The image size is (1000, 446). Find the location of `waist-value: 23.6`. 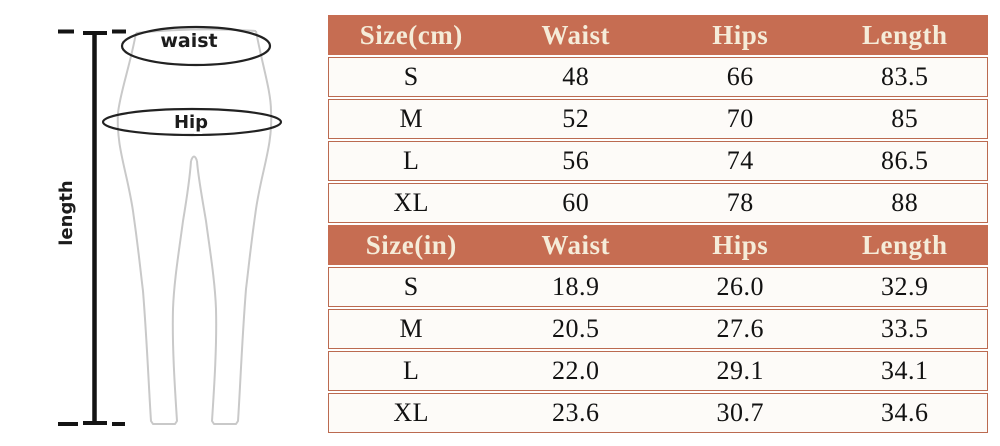

waist-value: 23.6 is located at coordinates (576, 412).